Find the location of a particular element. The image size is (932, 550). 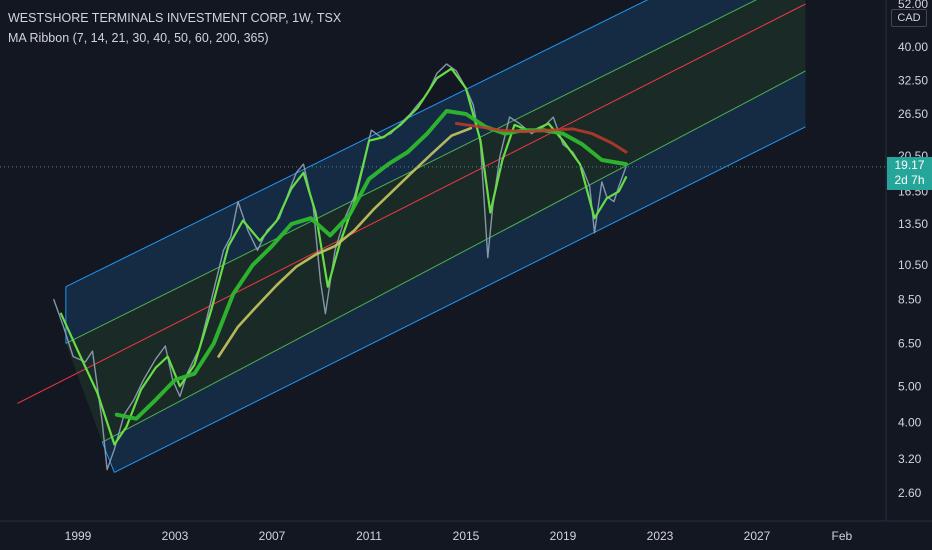

bar-countdown: 2d 7h is located at coordinates (909, 180).